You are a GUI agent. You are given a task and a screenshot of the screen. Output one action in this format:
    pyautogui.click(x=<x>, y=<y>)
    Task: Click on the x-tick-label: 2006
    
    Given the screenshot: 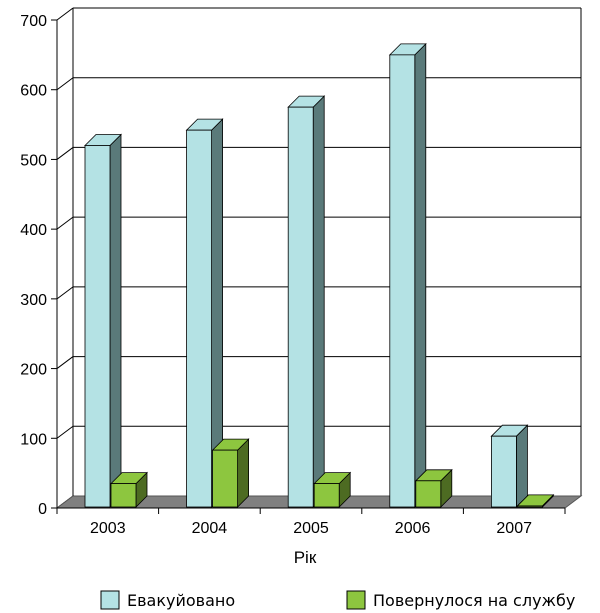 What is the action you would take?
    pyautogui.click(x=413, y=528)
    